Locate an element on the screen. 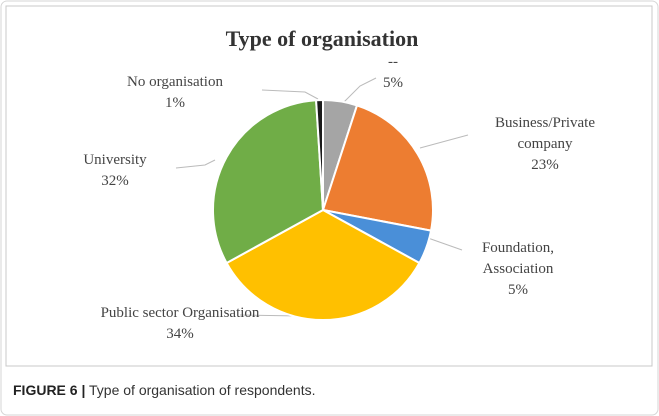 This screenshot has width=659, height=416. category-label: Public sector Organisation is located at coordinates (180, 313).